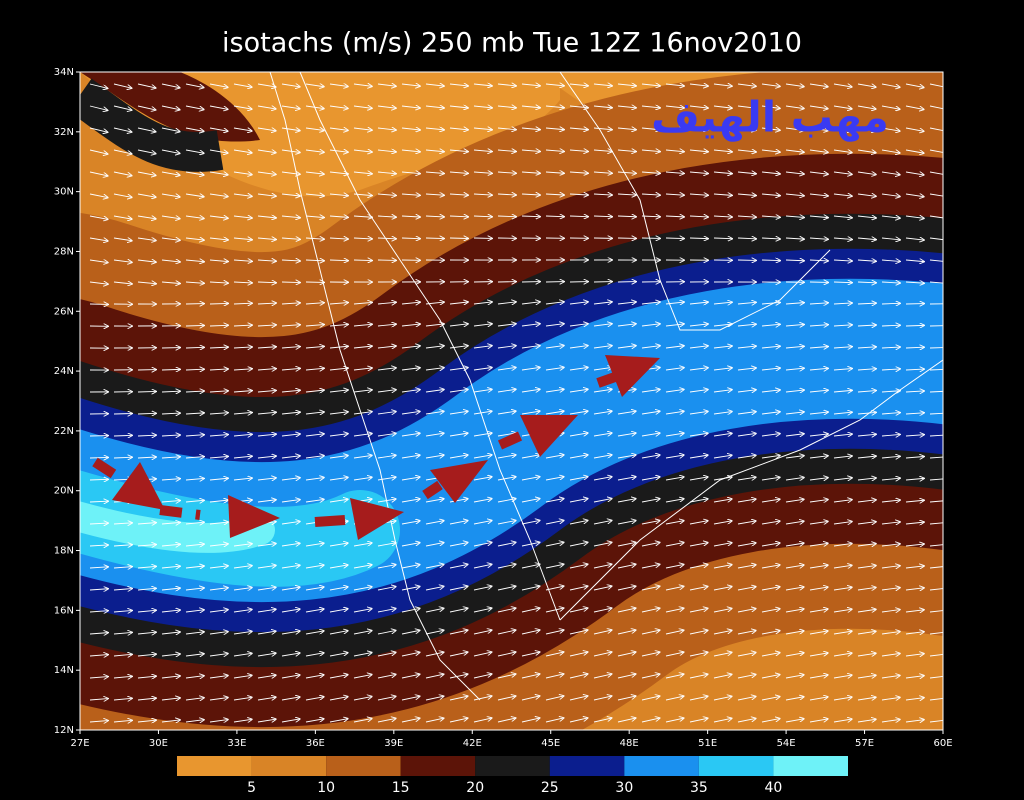 Image resolution: width=1024 pixels, height=800 pixels. What do you see at coordinates (236, 743) in the screenshot?
I see `lon-tick-label: 33E` at bounding box center [236, 743].